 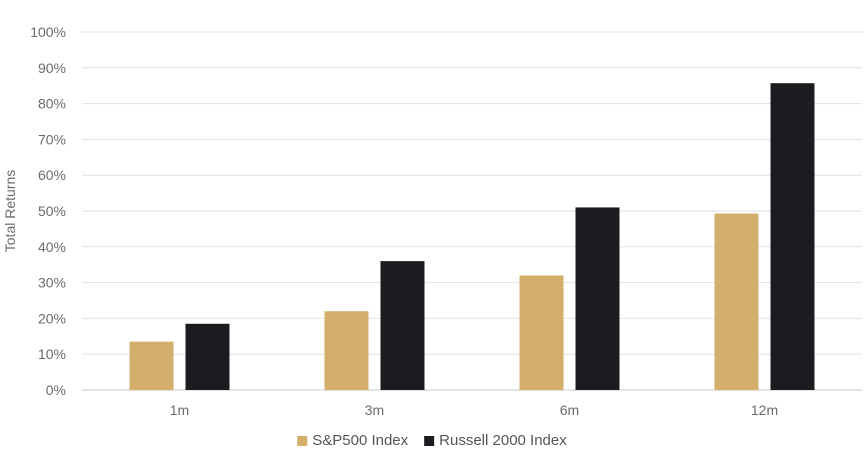 I want to click on bar-s-p500-index-6m, so click(x=541, y=332).